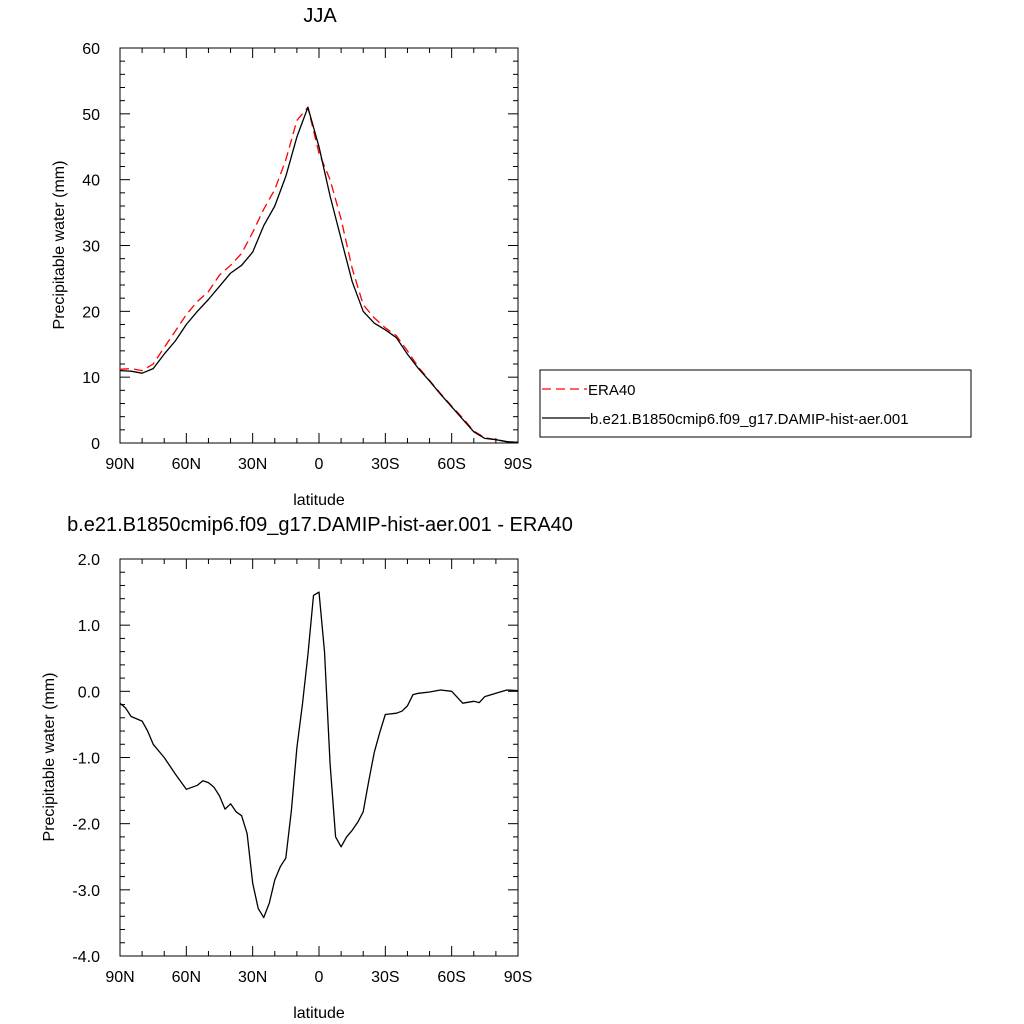  What do you see at coordinates (186, 977) in the screenshot?
I see `bottom-x-tick-label: 60N` at bounding box center [186, 977].